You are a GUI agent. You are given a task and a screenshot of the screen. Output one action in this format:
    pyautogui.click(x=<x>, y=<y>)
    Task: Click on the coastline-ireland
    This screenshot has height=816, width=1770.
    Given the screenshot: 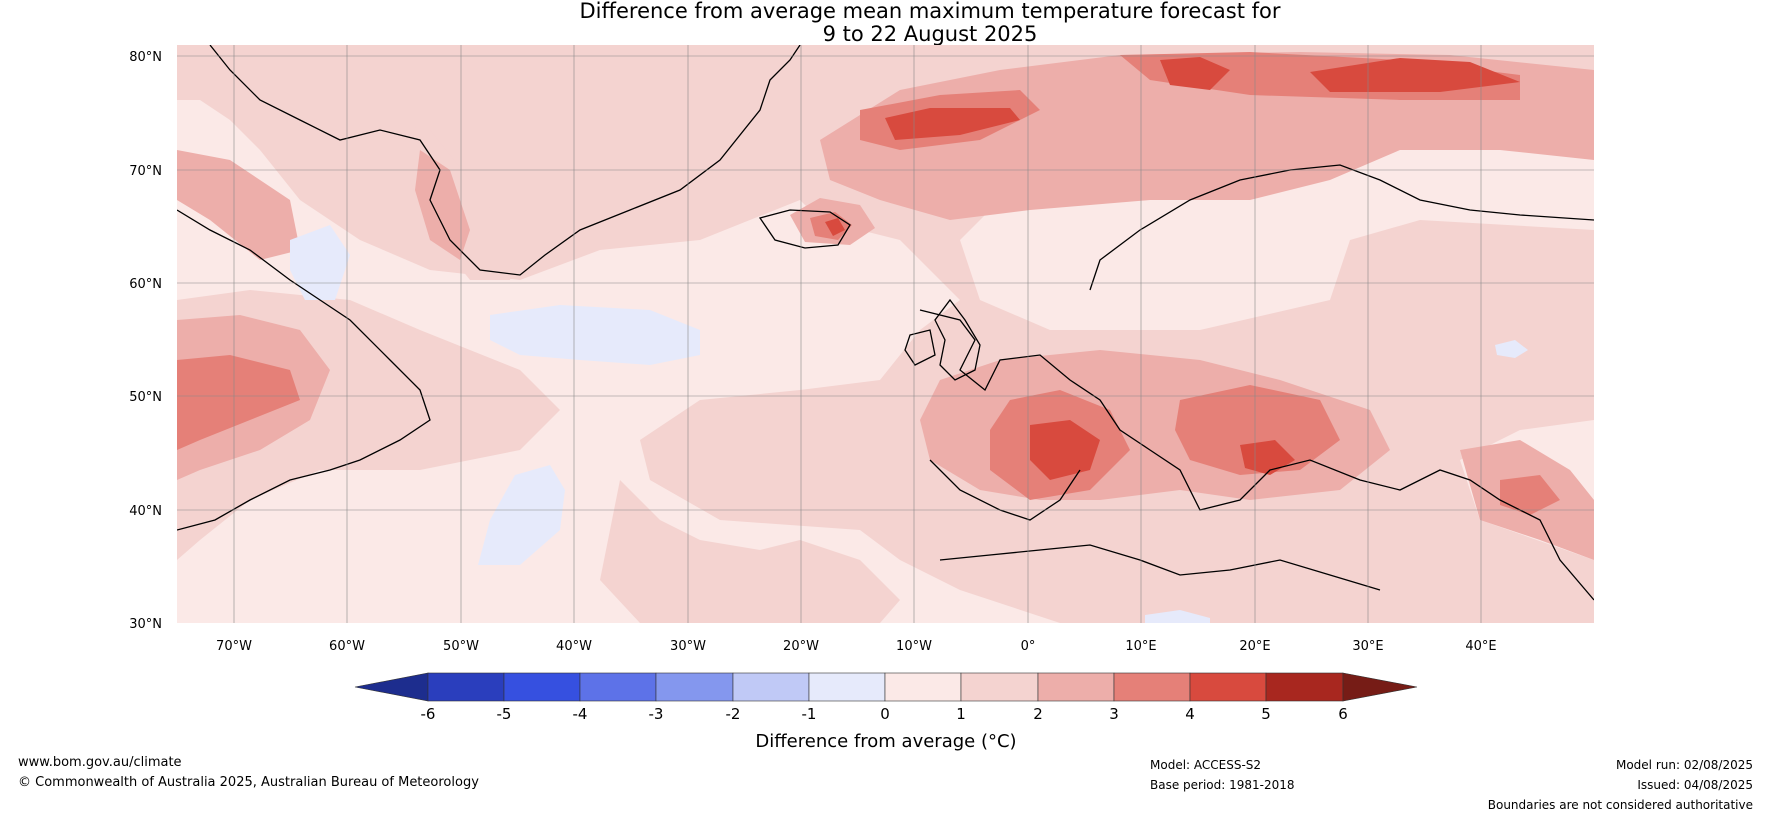 What is the action you would take?
    pyautogui.click(x=920, y=347)
    